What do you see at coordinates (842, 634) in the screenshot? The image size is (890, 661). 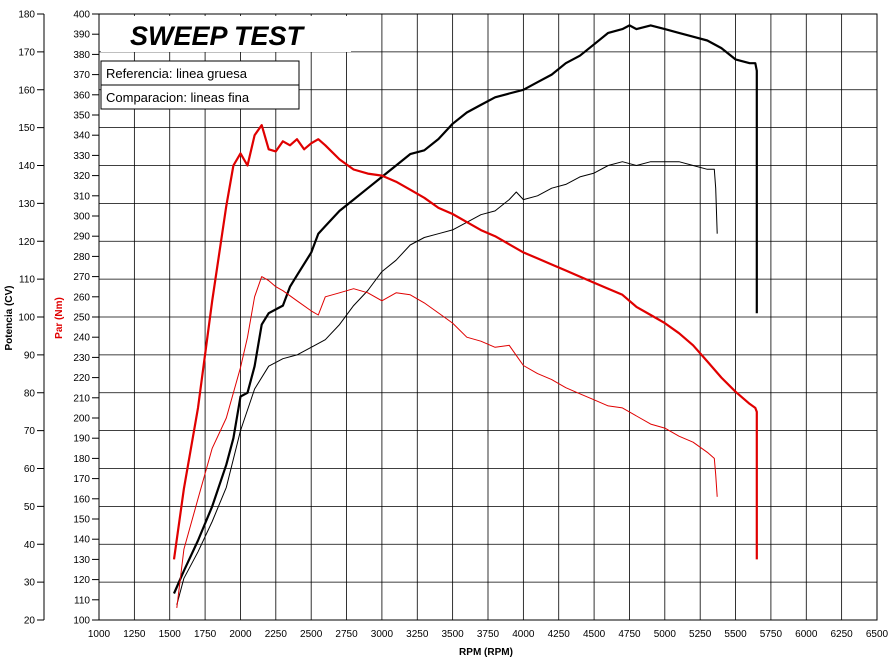 I see `x-tick-label: 6250` at bounding box center [842, 634].